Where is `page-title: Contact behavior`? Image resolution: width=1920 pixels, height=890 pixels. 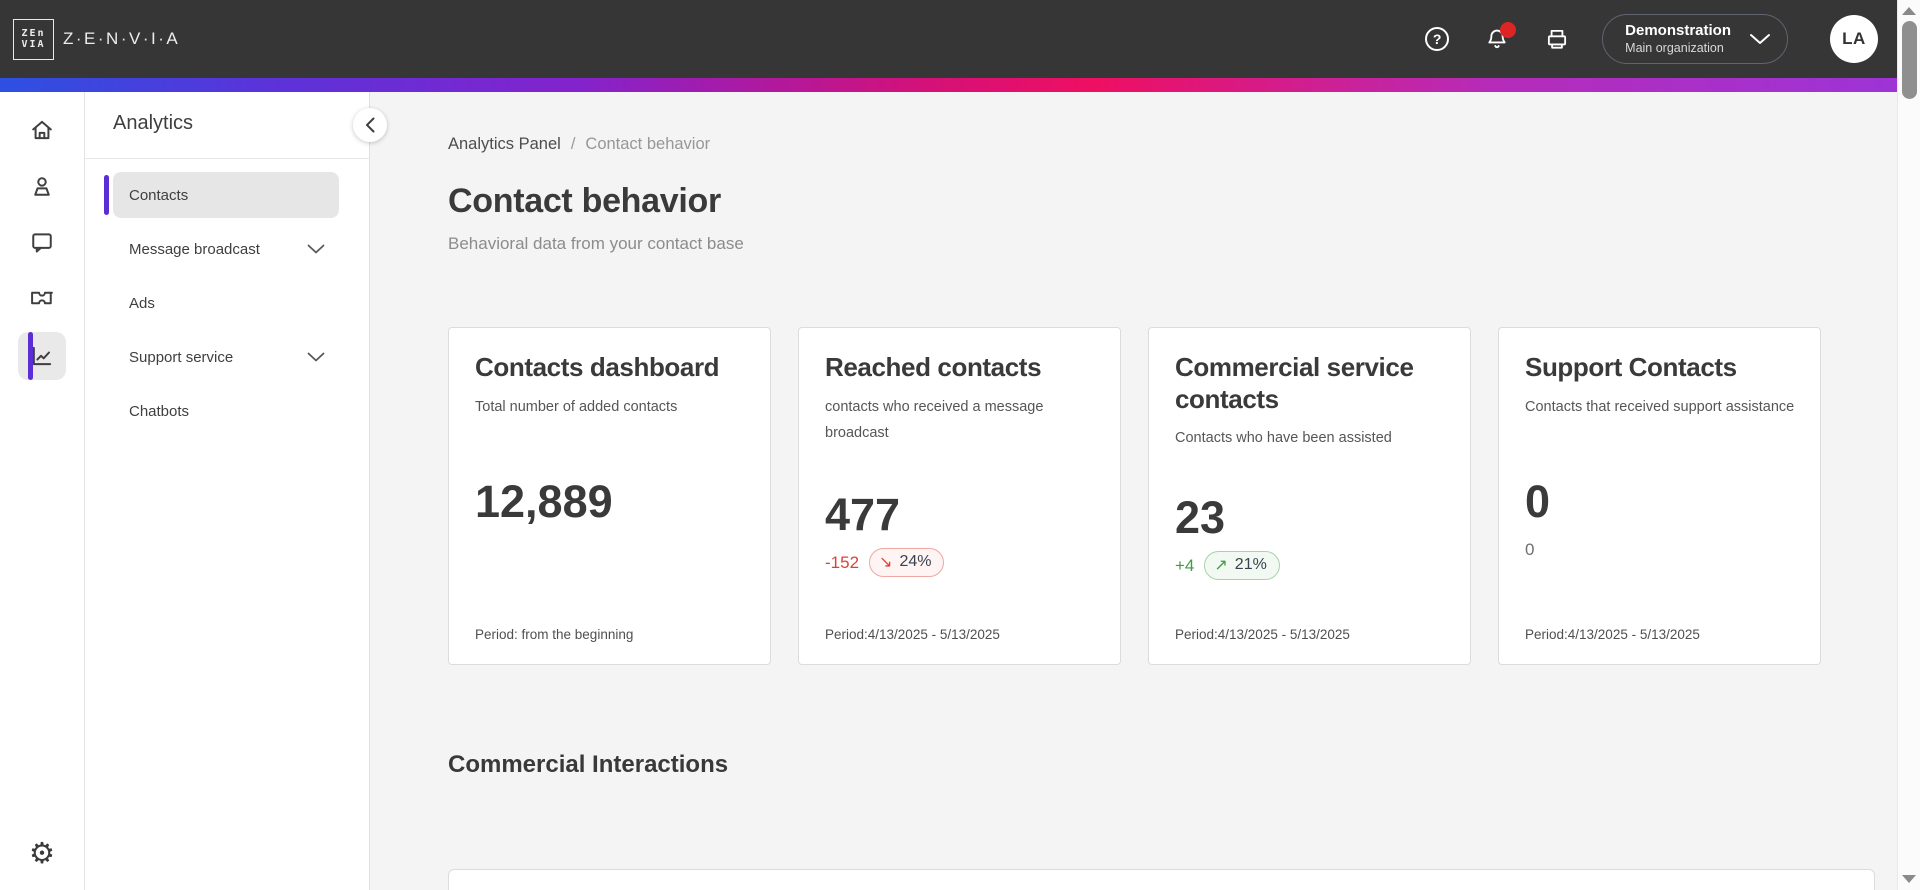
page-title: Contact behavior is located at coordinates (584, 201).